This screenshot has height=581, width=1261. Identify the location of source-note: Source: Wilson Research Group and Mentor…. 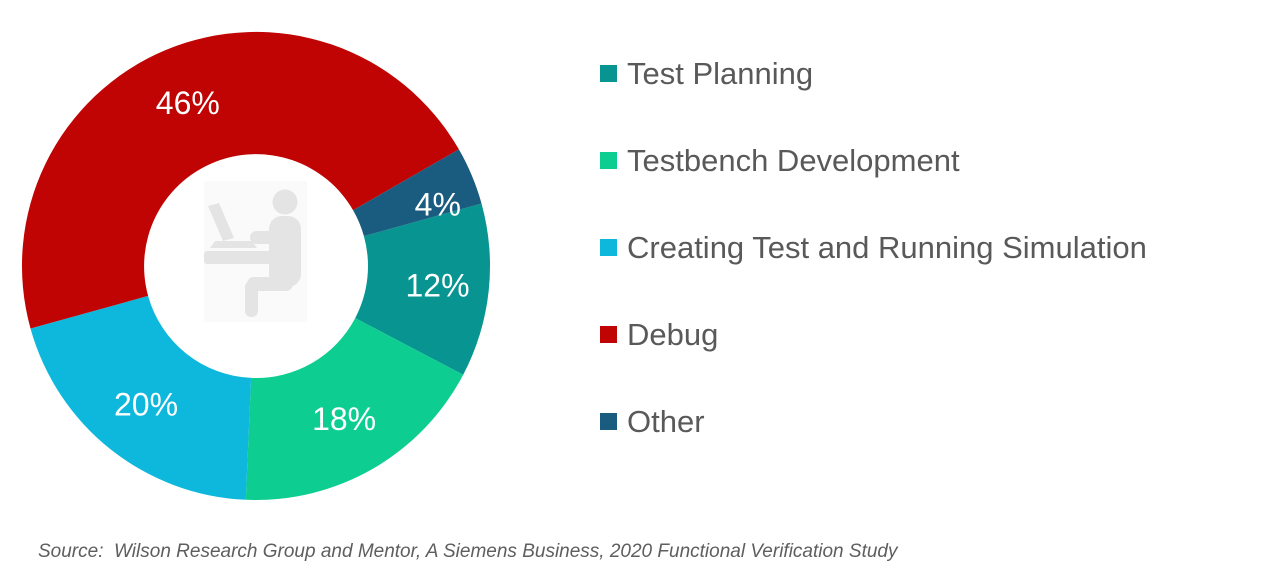
(468, 551).